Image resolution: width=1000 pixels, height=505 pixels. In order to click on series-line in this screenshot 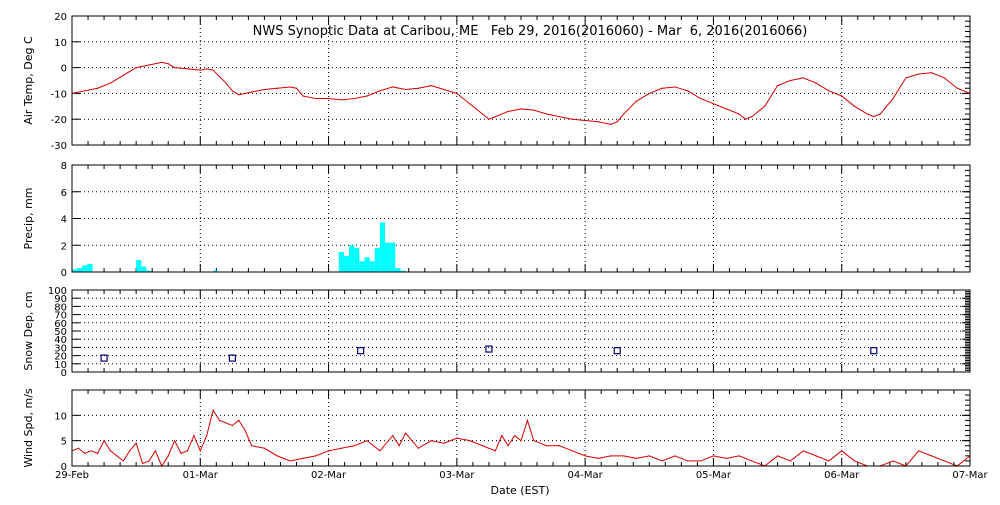, I will do `click(521, 438)`.